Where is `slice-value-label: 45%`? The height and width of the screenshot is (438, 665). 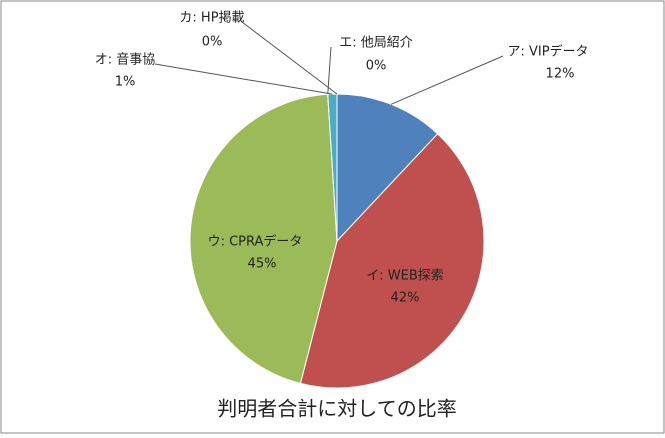
slice-value-label: 45% is located at coordinates (262, 264).